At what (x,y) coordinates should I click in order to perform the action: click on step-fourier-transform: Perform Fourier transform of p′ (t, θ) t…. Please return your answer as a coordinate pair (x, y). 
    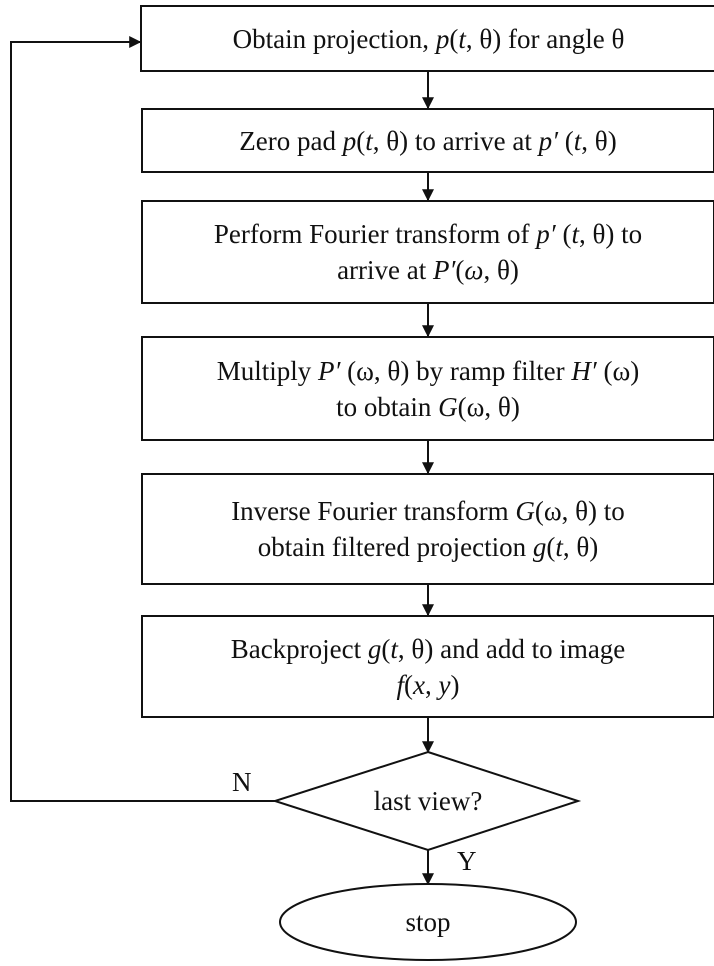
    Looking at the image, I should click on (427, 252).